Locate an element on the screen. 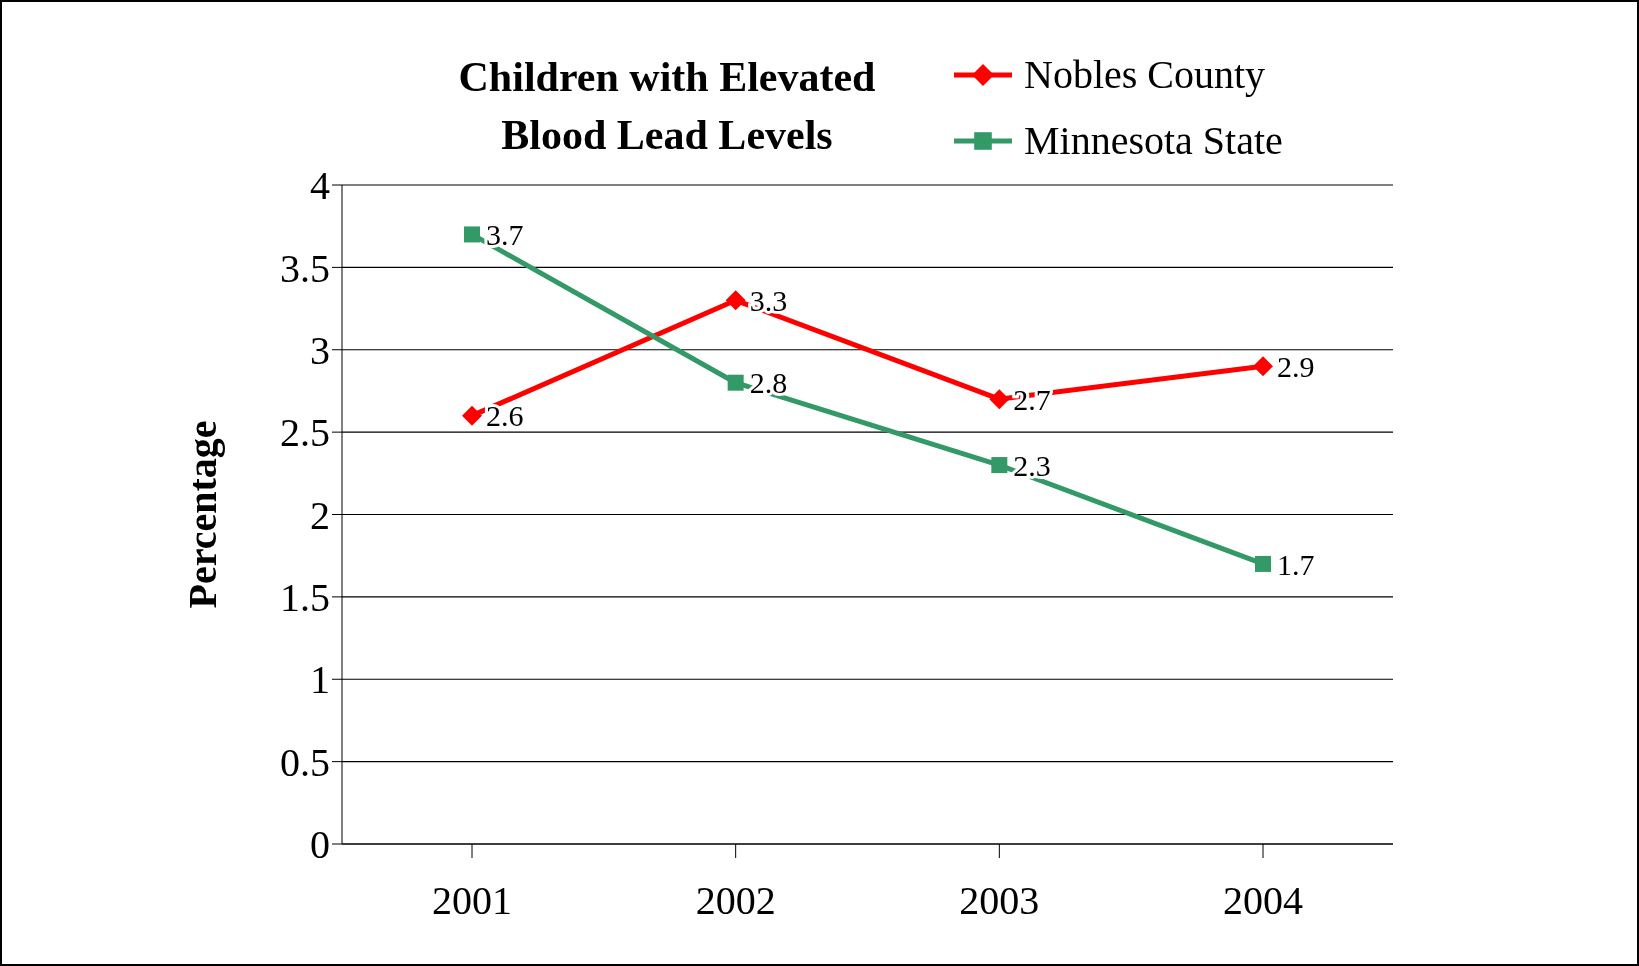  y-tick-label: 1 is located at coordinates (320, 680).